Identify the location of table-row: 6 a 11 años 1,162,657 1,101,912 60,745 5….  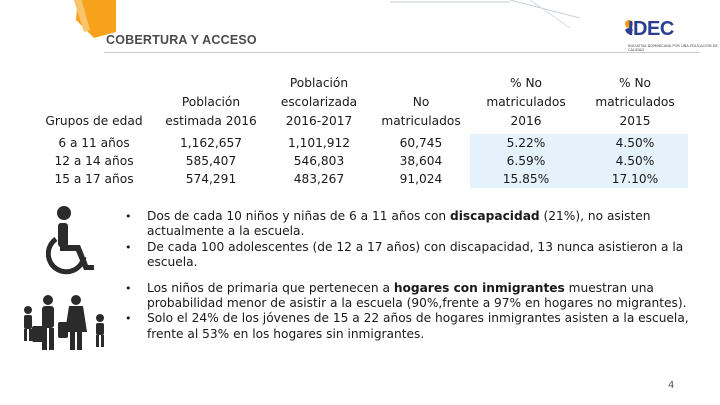
(360, 143).